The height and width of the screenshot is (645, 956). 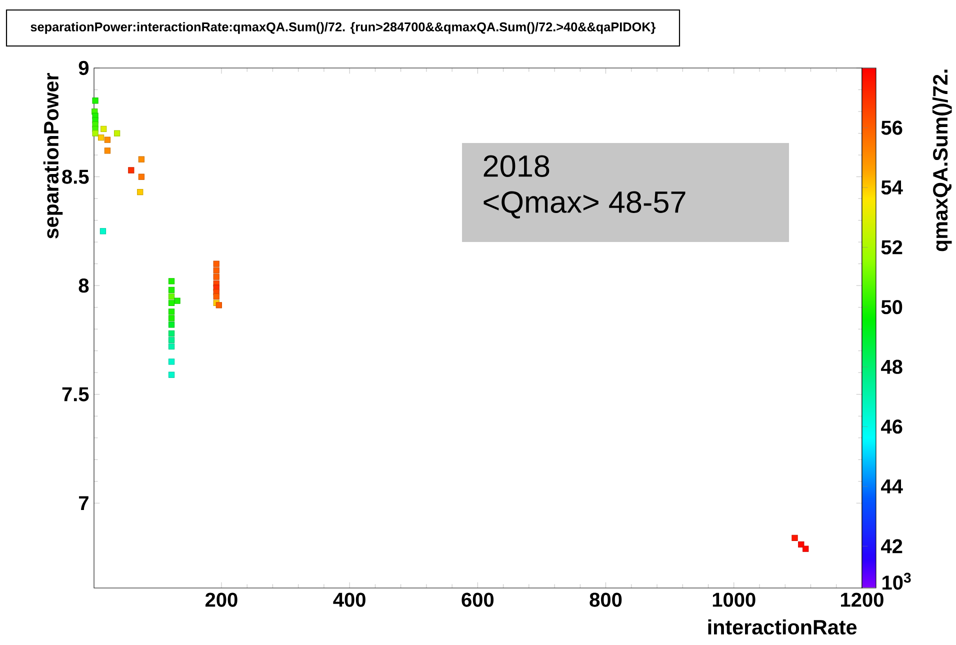 What do you see at coordinates (75, 177) in the screenshot?
I see `y-tick-label: 8.5` at bounding box center [75, 177].